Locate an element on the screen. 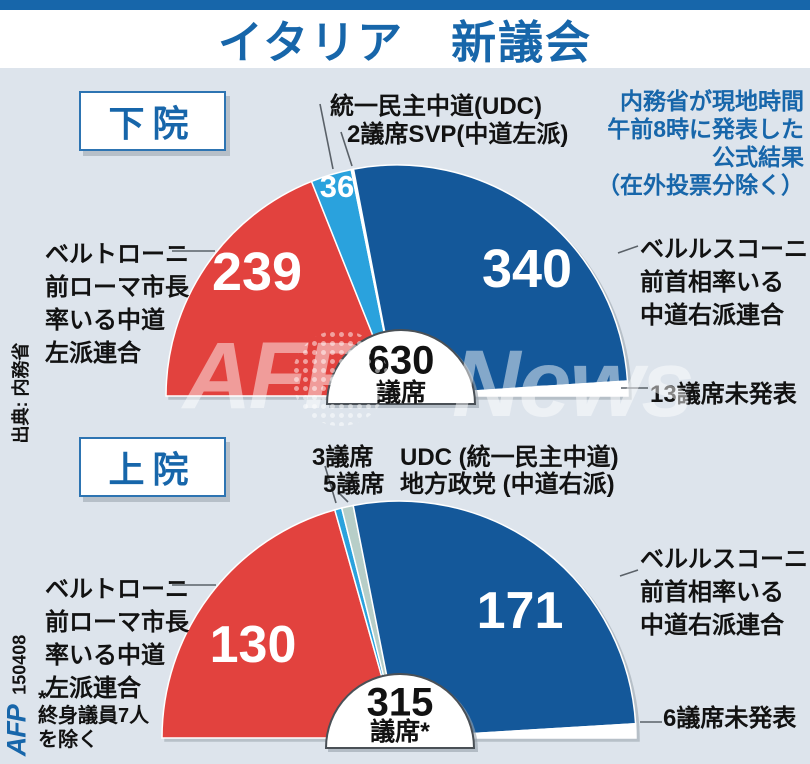 This screenshot has width=810, height=764. lower-right-seats-value: 340 is located at coordinates (527, 269).